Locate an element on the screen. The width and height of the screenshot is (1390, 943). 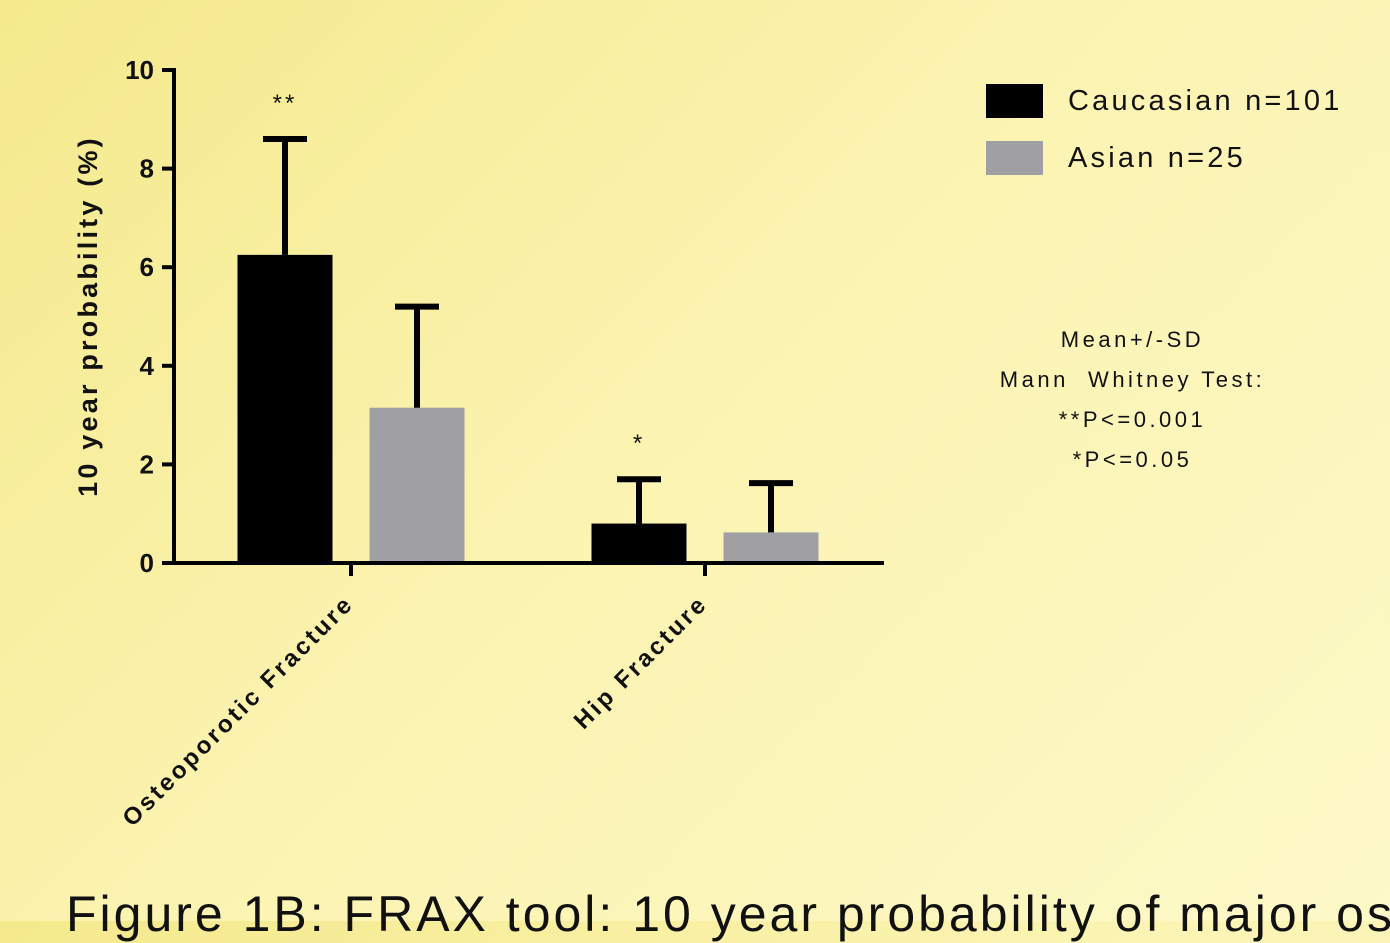
y-tick-label: 2 is located at coordinates (147, 464).